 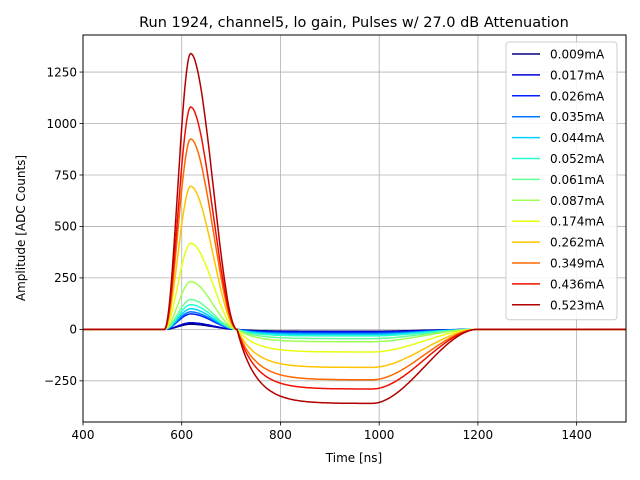 What do you see at coordinates (379, 435) in the screenshot?
I see `x-tick-label: 1000` at bounding box center [379, 435].